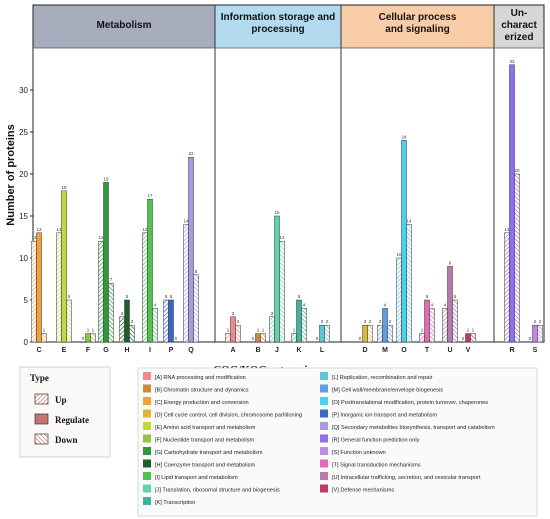 This screenshot has height=519, width=550. Describe the element at coordinates (418, 23) in the screenshot. I see `group-header-label: Cellular process and signaling` at that location.